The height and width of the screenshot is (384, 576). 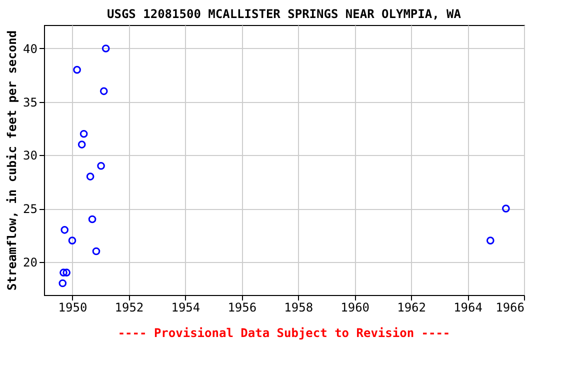 I want to click on x-tick-label: 1964, so click(x=468, y=307).